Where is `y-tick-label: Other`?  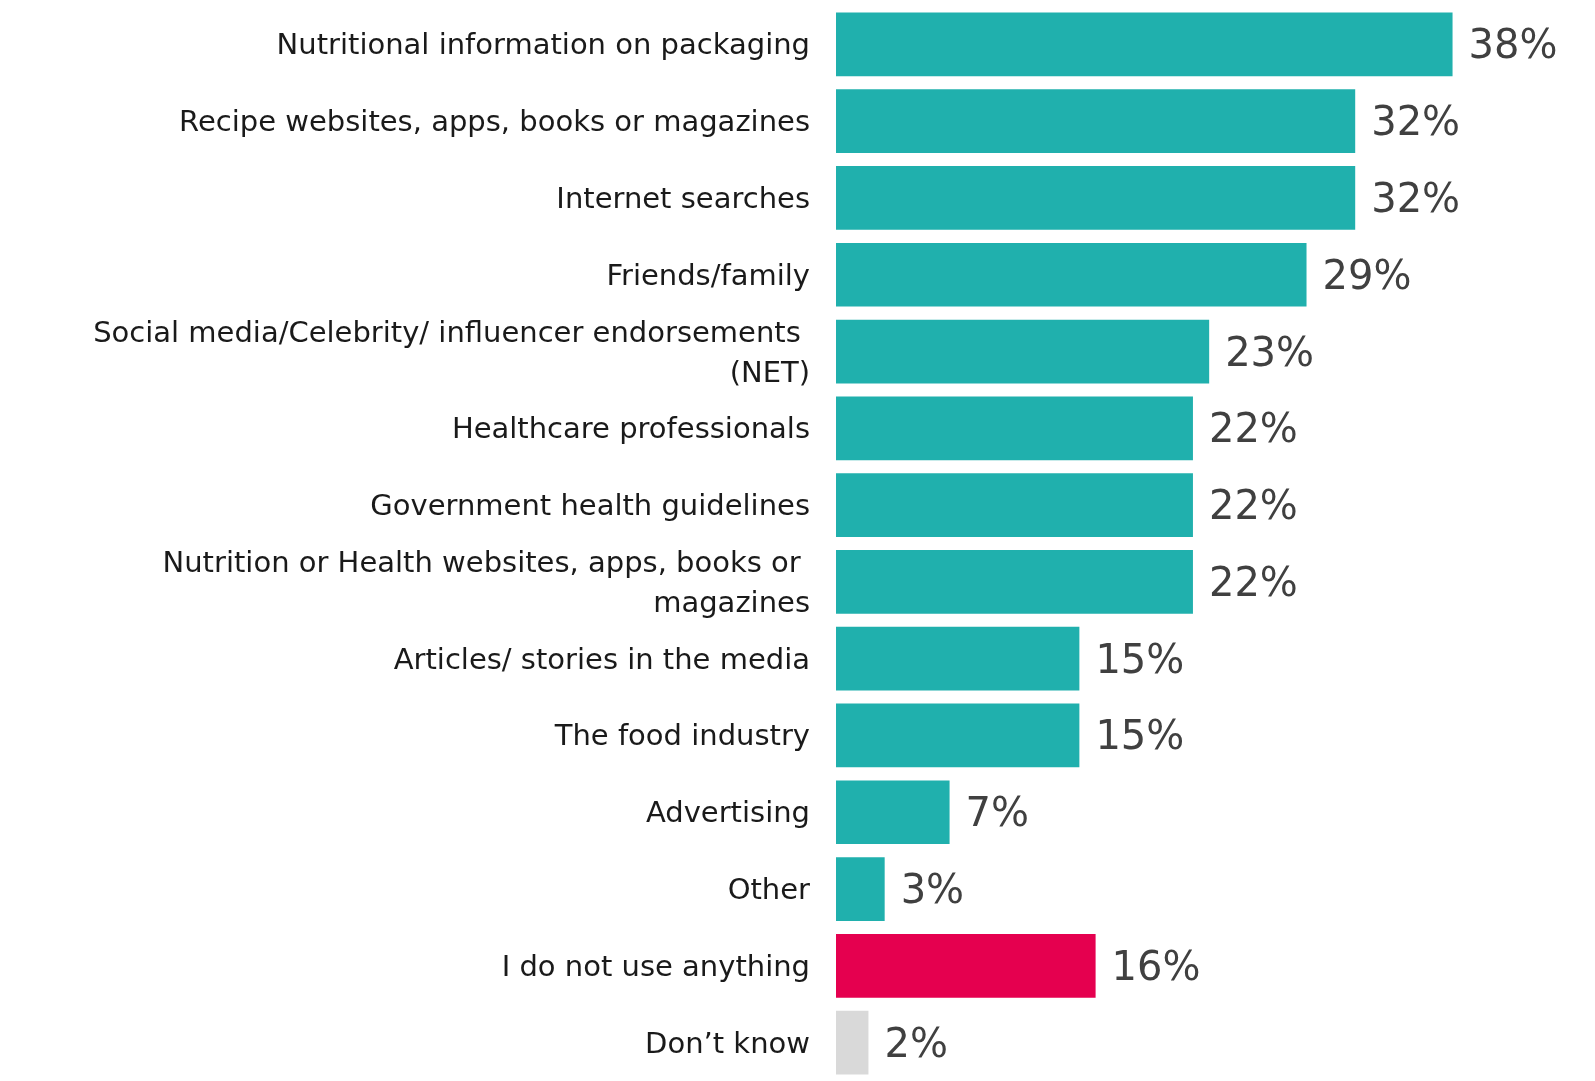
y-tick-label: Other is located at coordinates (769, 889).